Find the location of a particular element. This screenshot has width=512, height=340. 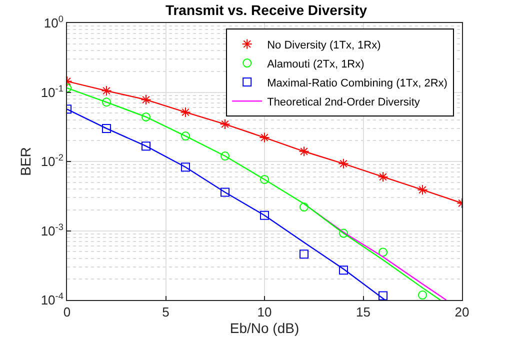

x-tick-label: 5 is located at coordinates (166, 312).